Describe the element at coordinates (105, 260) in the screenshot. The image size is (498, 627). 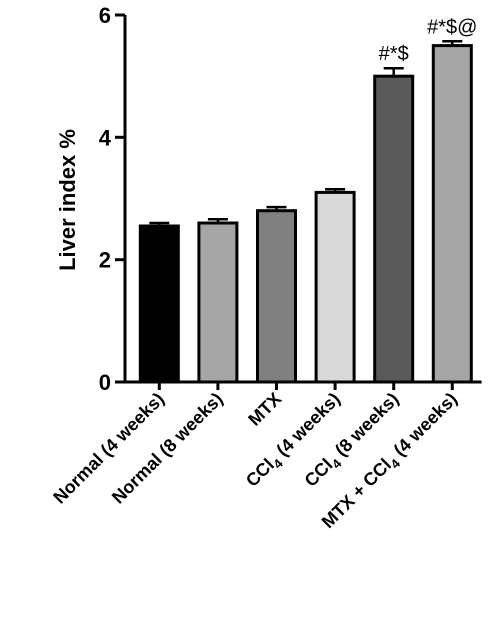
I see `y-tick-label: 2` at that location.